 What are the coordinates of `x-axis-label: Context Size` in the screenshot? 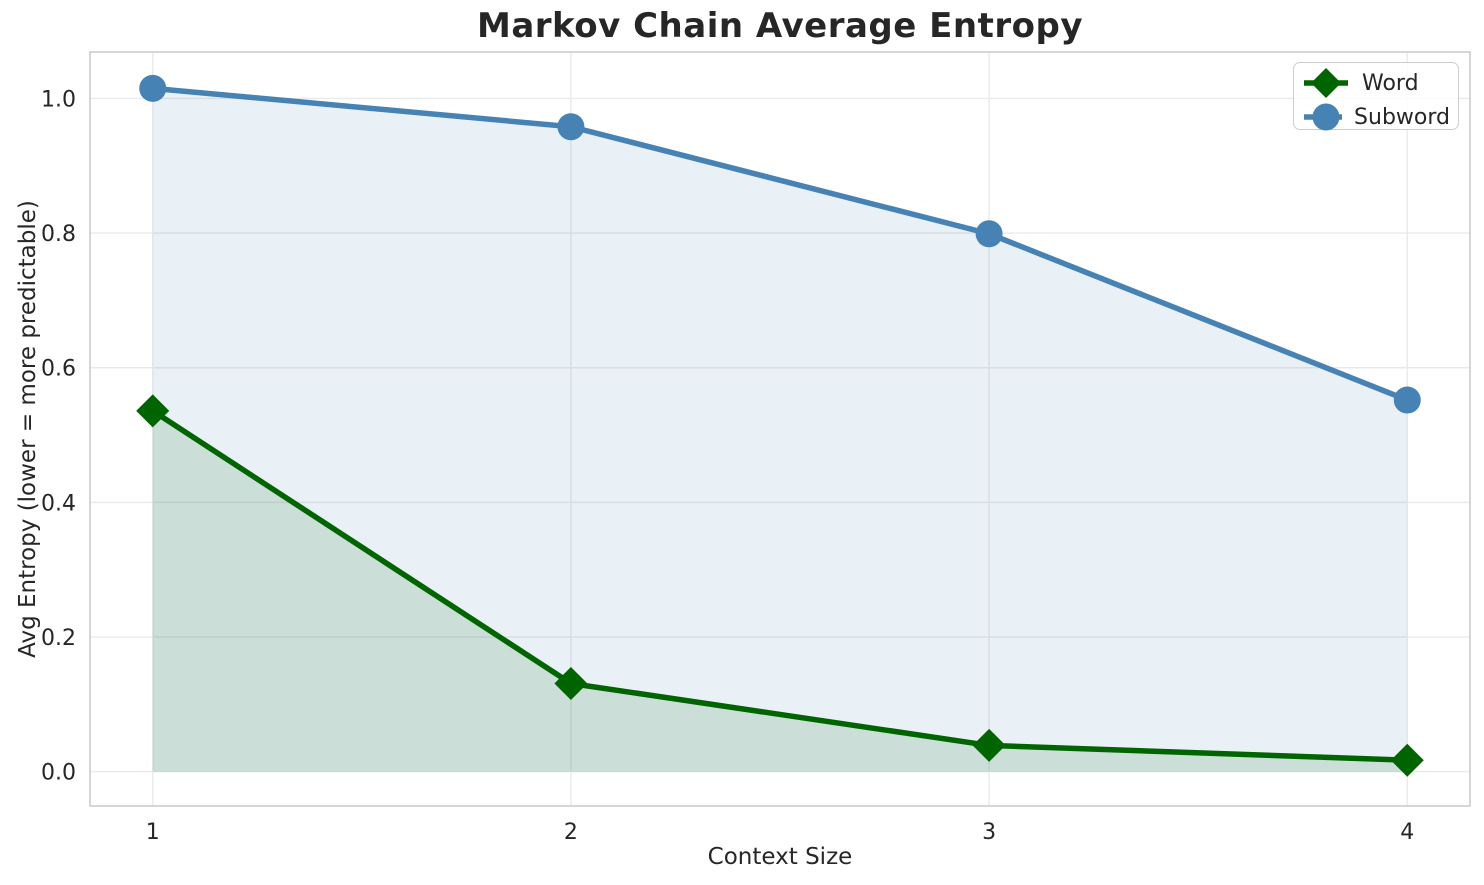 It's located at (780, 857).